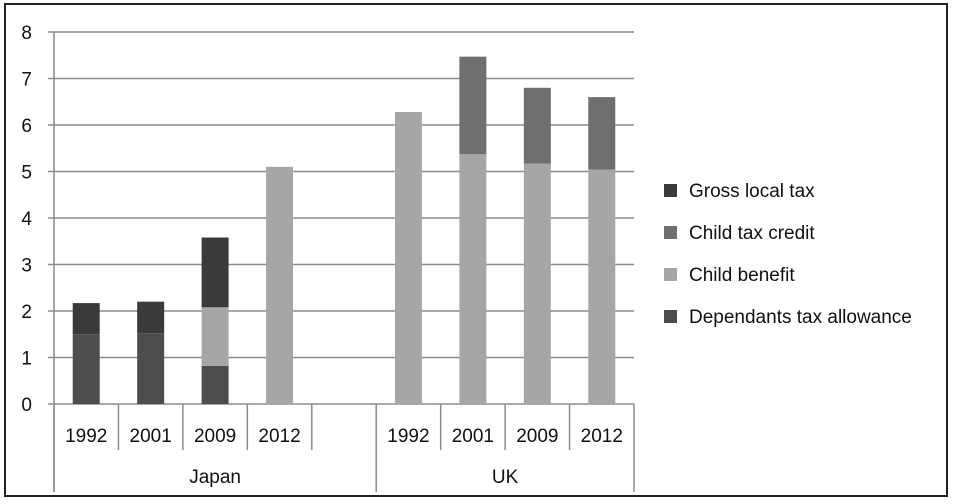  I want to click on y-tick-label: 6, so click(26, 126).